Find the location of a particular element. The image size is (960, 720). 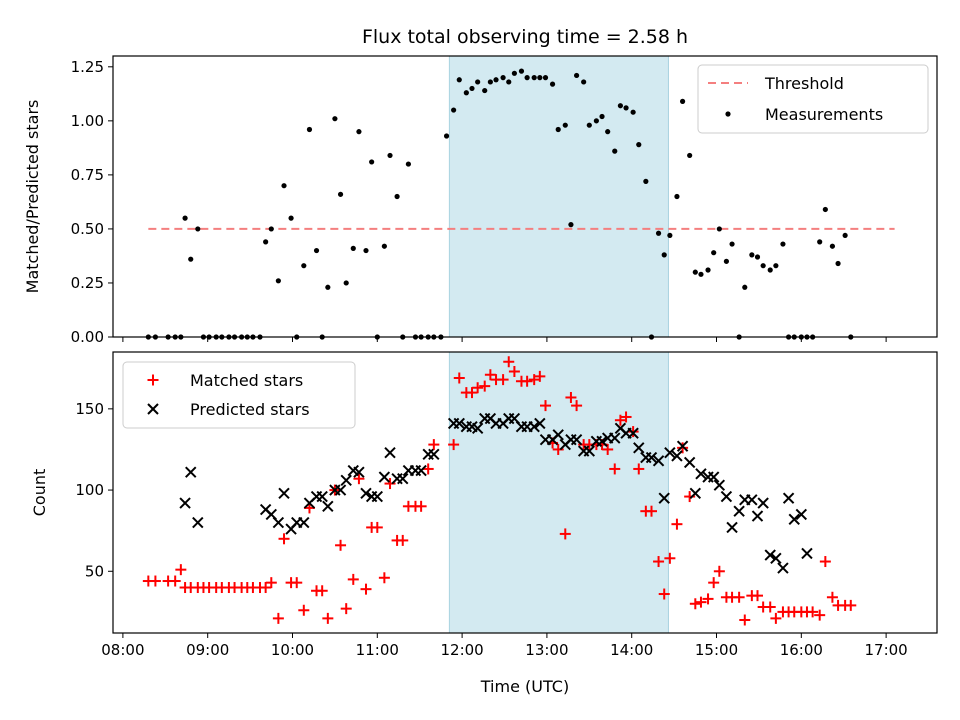

x-tick-label: 15:00 is located at coordinates (716, 650).